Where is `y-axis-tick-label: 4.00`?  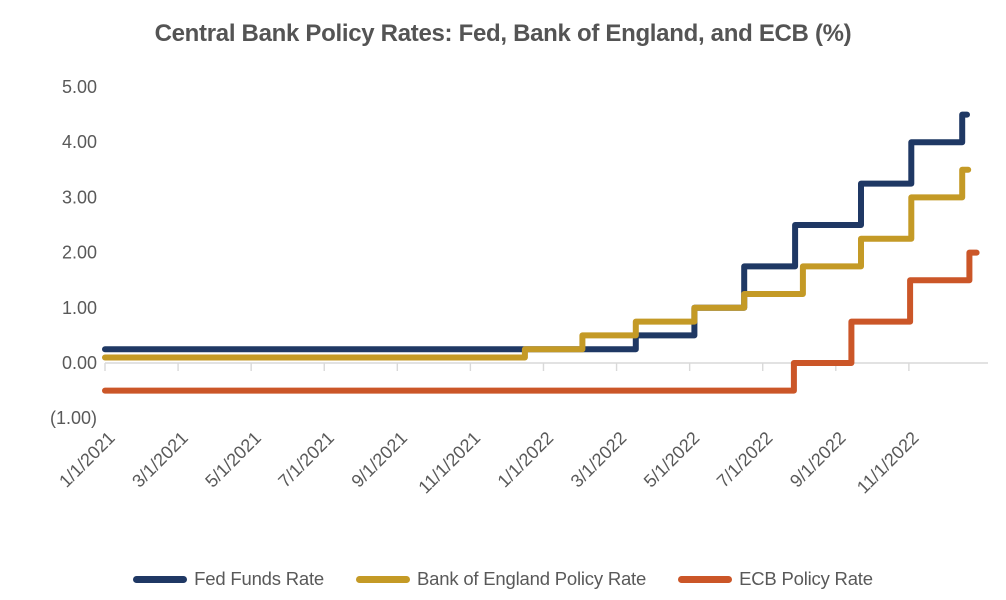 y-axis-tick-label: 4.00 is located at coordinates (79, 142).